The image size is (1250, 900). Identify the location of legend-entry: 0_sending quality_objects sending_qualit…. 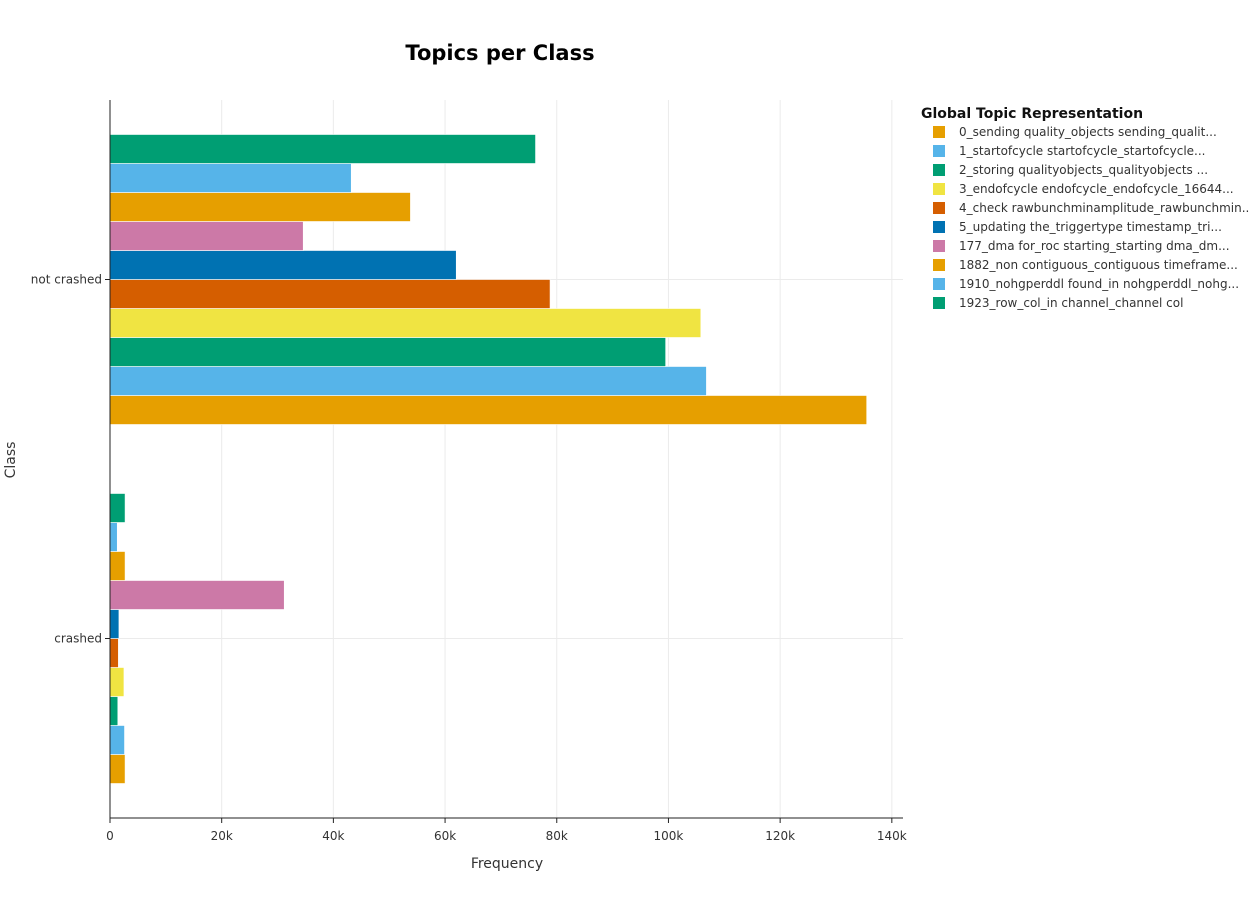
(1088, 132).